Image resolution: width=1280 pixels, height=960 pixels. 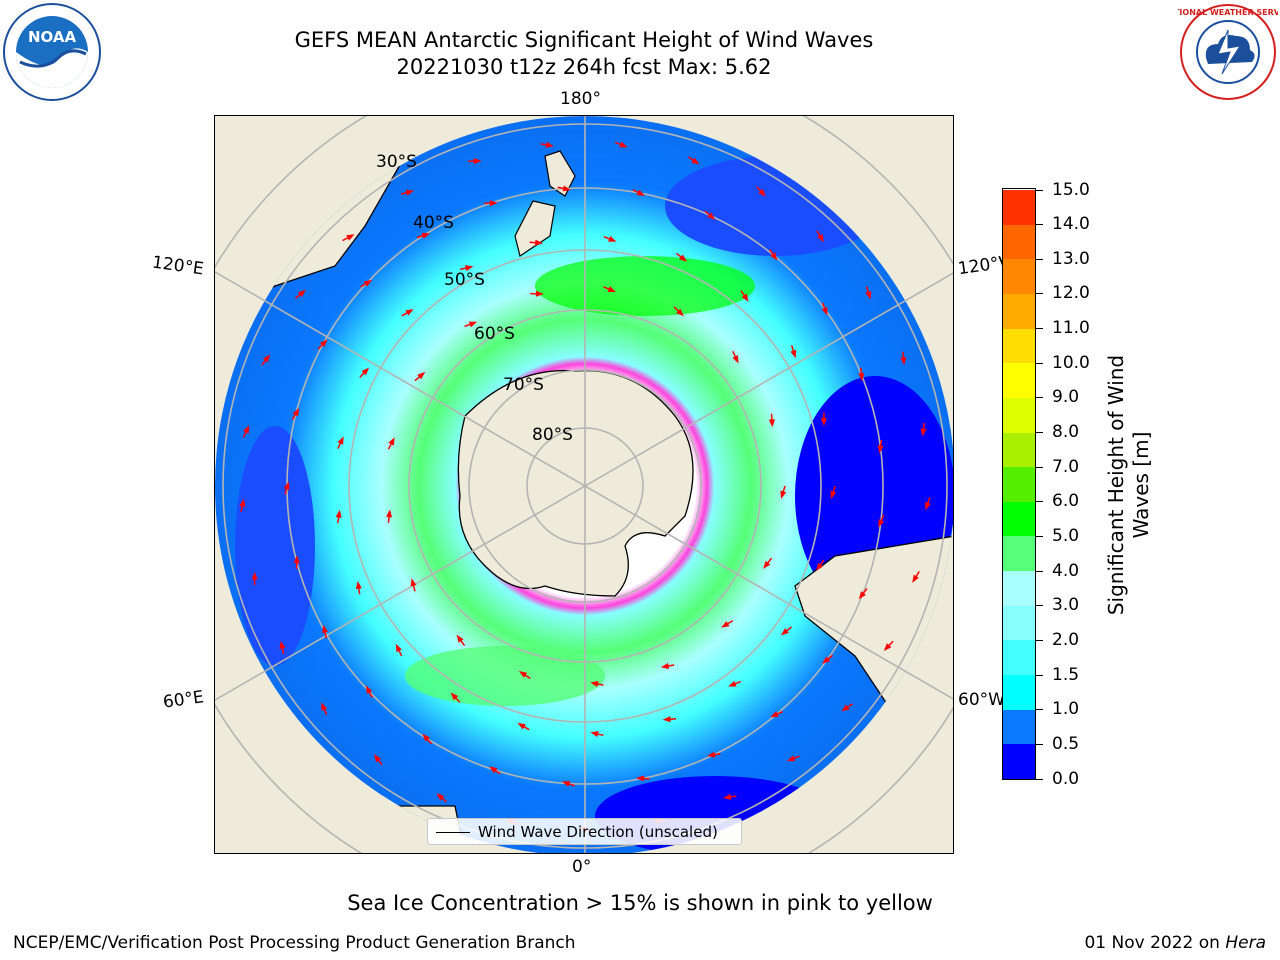 I want to click on colorbar-tick-label: 1.0, so click(x=1066, y=709).